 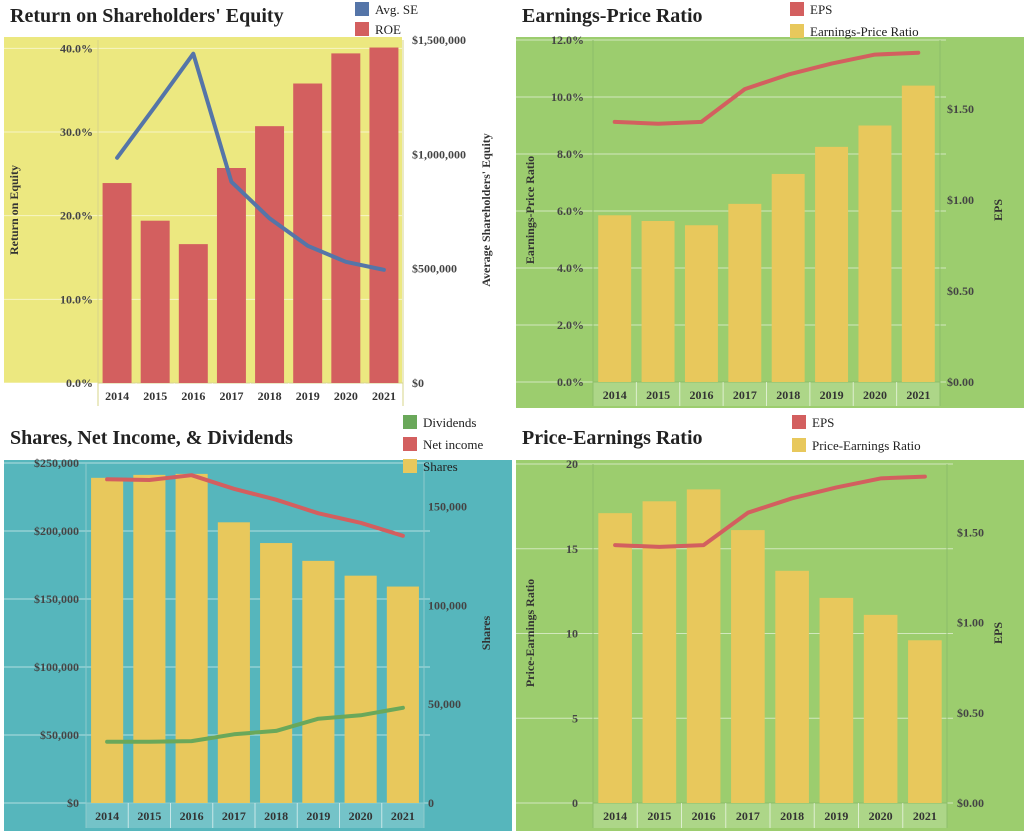 What do you see at coordinates (572, 549) in the screenshot?
I see `y-left-tick-label: 15` at bounding box center [572, 549].